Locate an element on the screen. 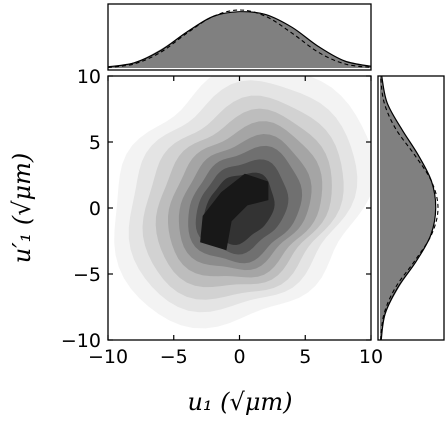 The image size is (448, 421). x-tick-label: 0 is located at coordinates (239, 357).